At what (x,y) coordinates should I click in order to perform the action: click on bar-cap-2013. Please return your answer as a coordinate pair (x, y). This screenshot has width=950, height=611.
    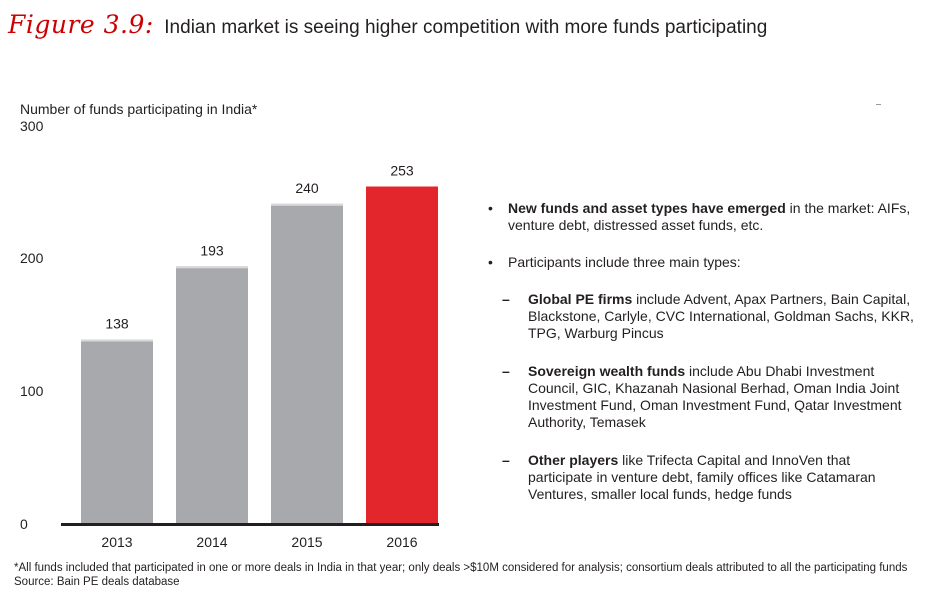
    Looking at the image, I should click on (117, 340).